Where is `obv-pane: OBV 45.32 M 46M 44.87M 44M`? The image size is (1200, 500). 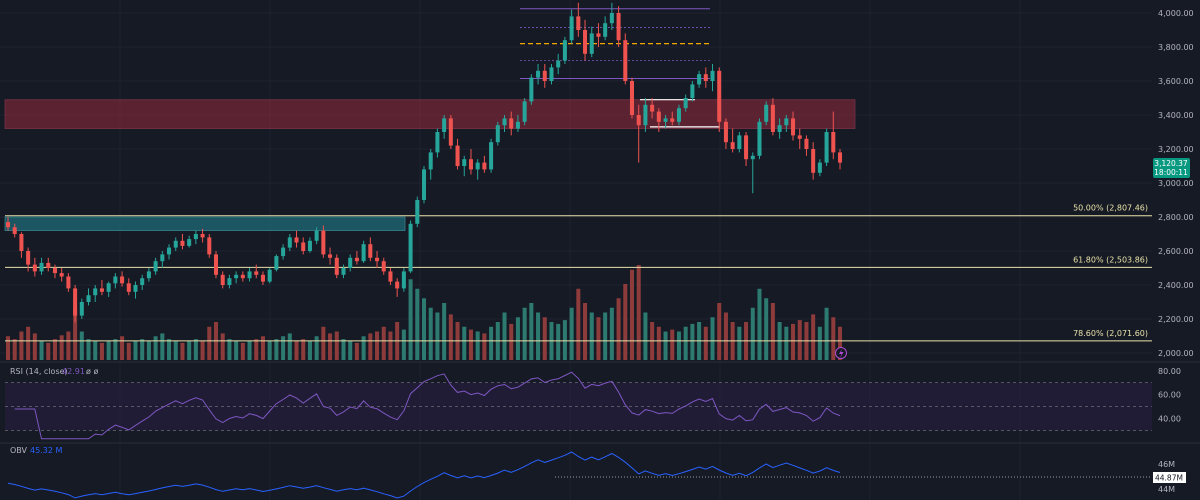 obv-pane: OBV 45.32 M 46M 44.87M 44M is located at coordinates (596, 472).